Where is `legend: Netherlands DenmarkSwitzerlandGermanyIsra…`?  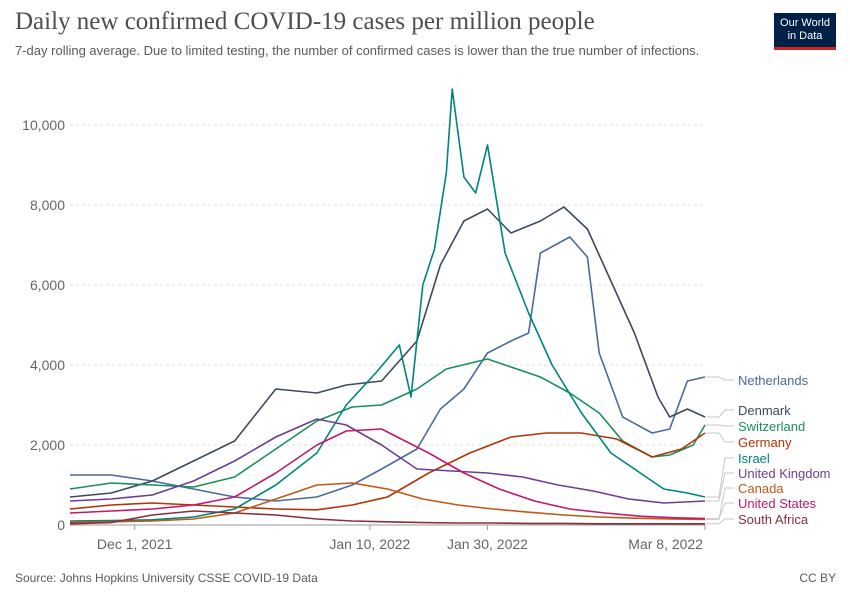
legend: Netherlands DenmarkSwitzerlandGermanyIsra… is located at coordinates (768, 450).